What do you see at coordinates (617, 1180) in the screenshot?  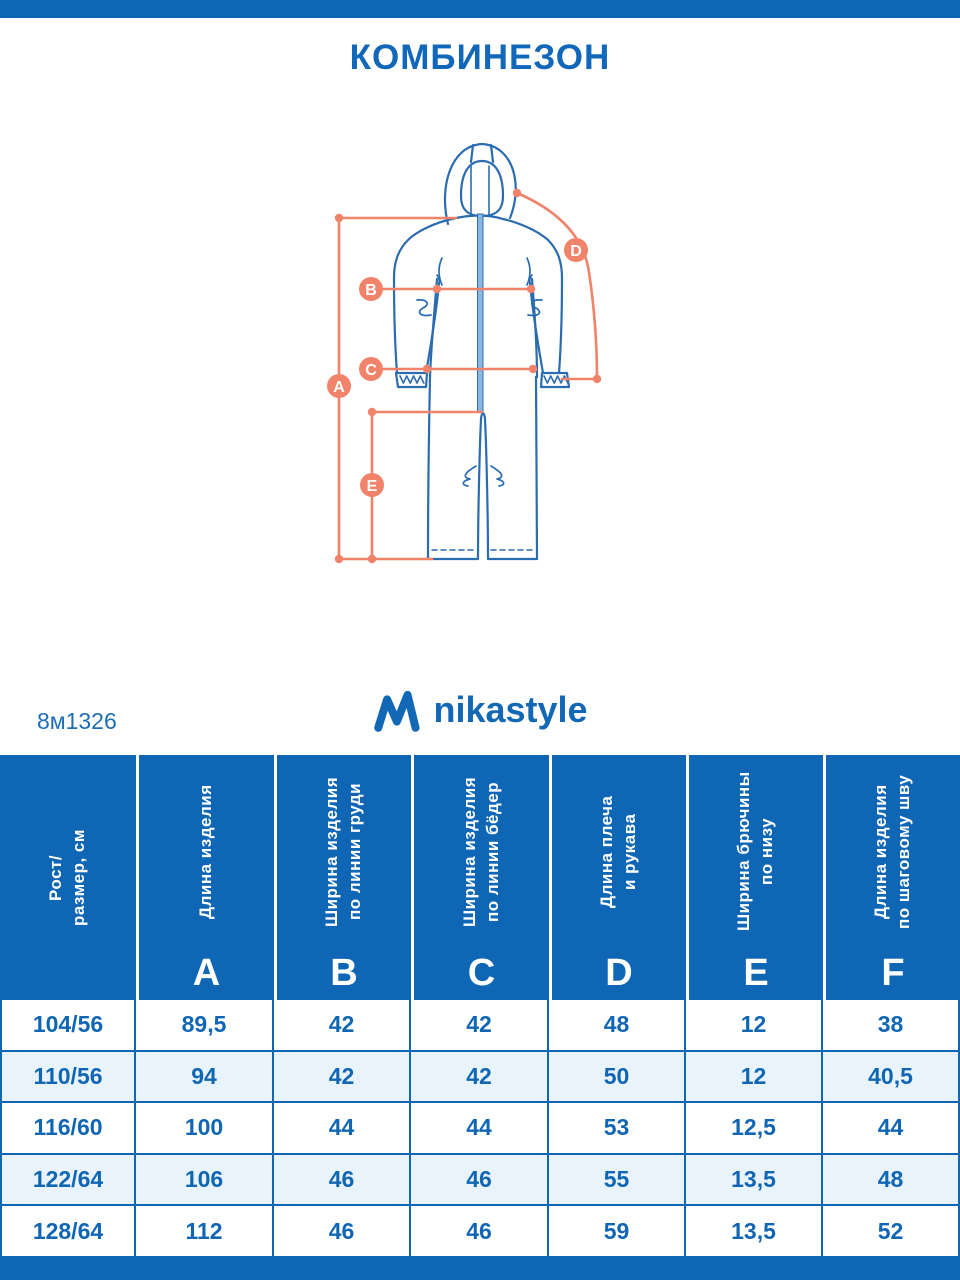 I see `value-cell: 55` at bounding box center [617, 1180].